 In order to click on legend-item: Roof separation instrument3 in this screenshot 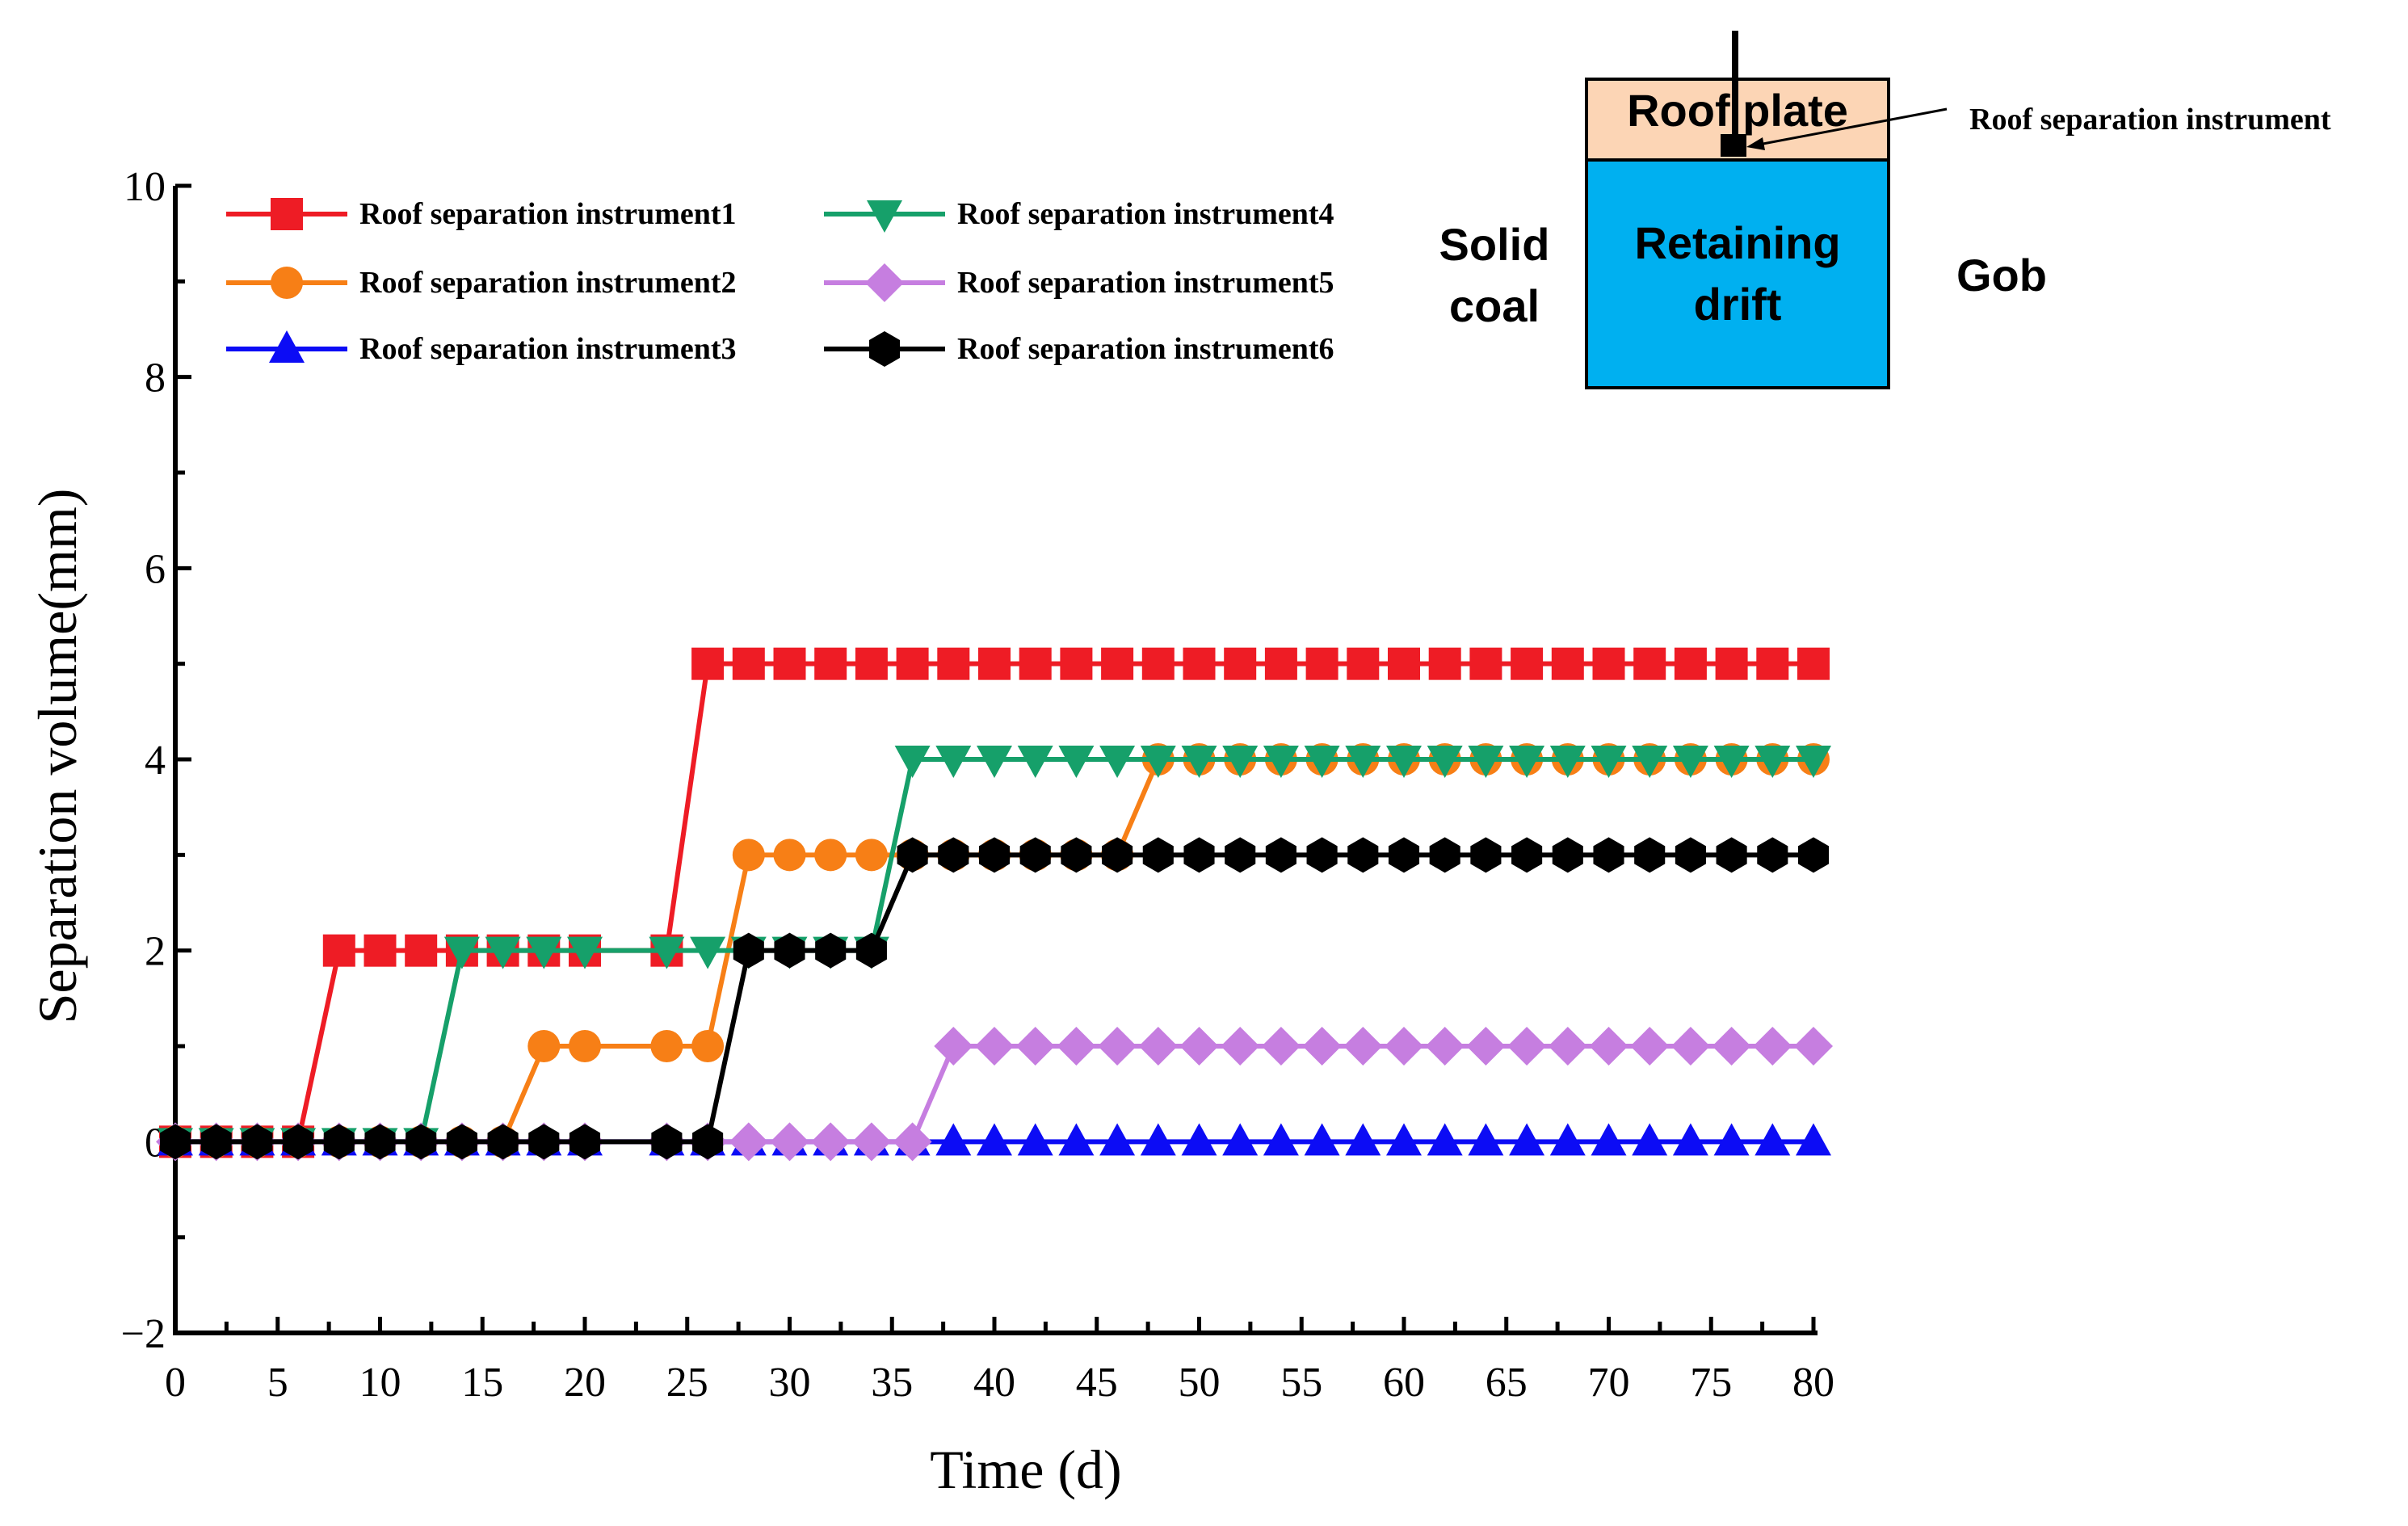, I will do `click(481, 348)`.